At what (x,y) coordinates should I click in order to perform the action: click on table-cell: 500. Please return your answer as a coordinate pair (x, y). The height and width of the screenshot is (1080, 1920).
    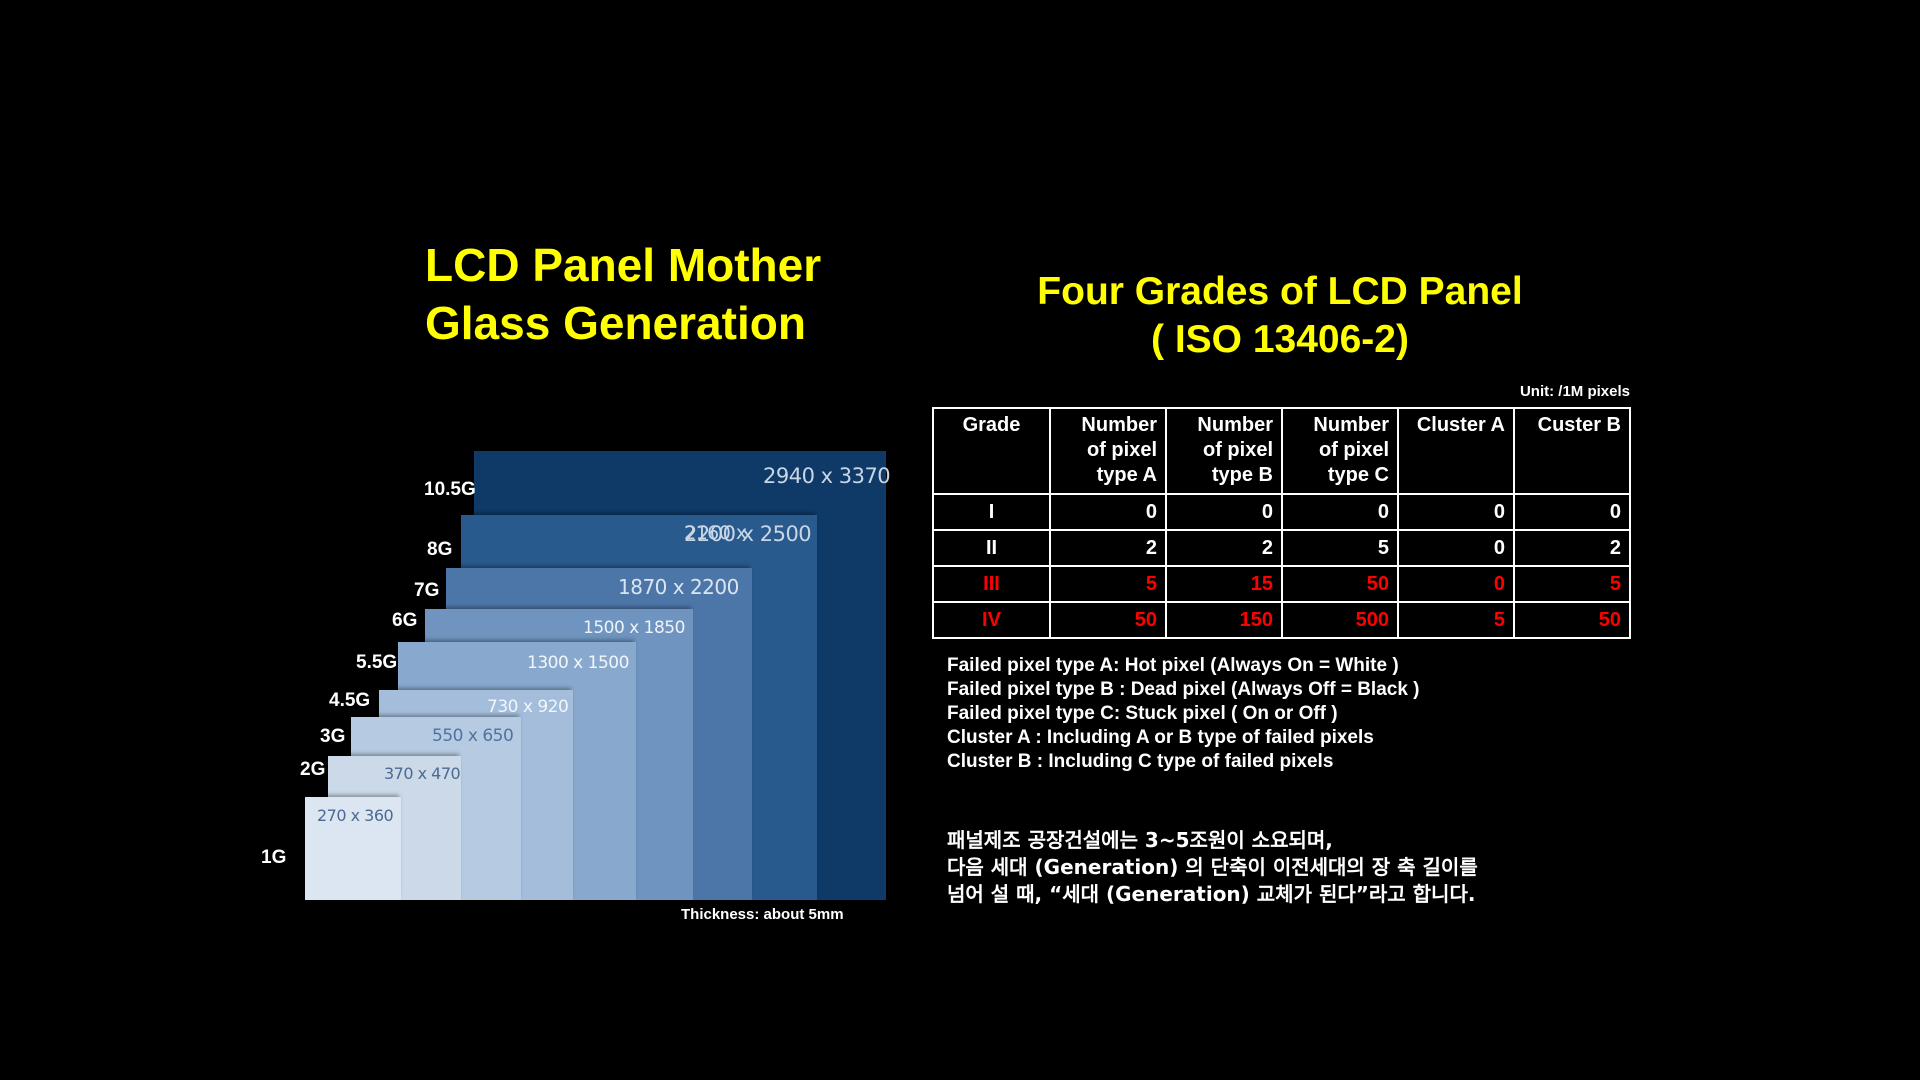
    Looking at the image, I should click on (1340, 620).